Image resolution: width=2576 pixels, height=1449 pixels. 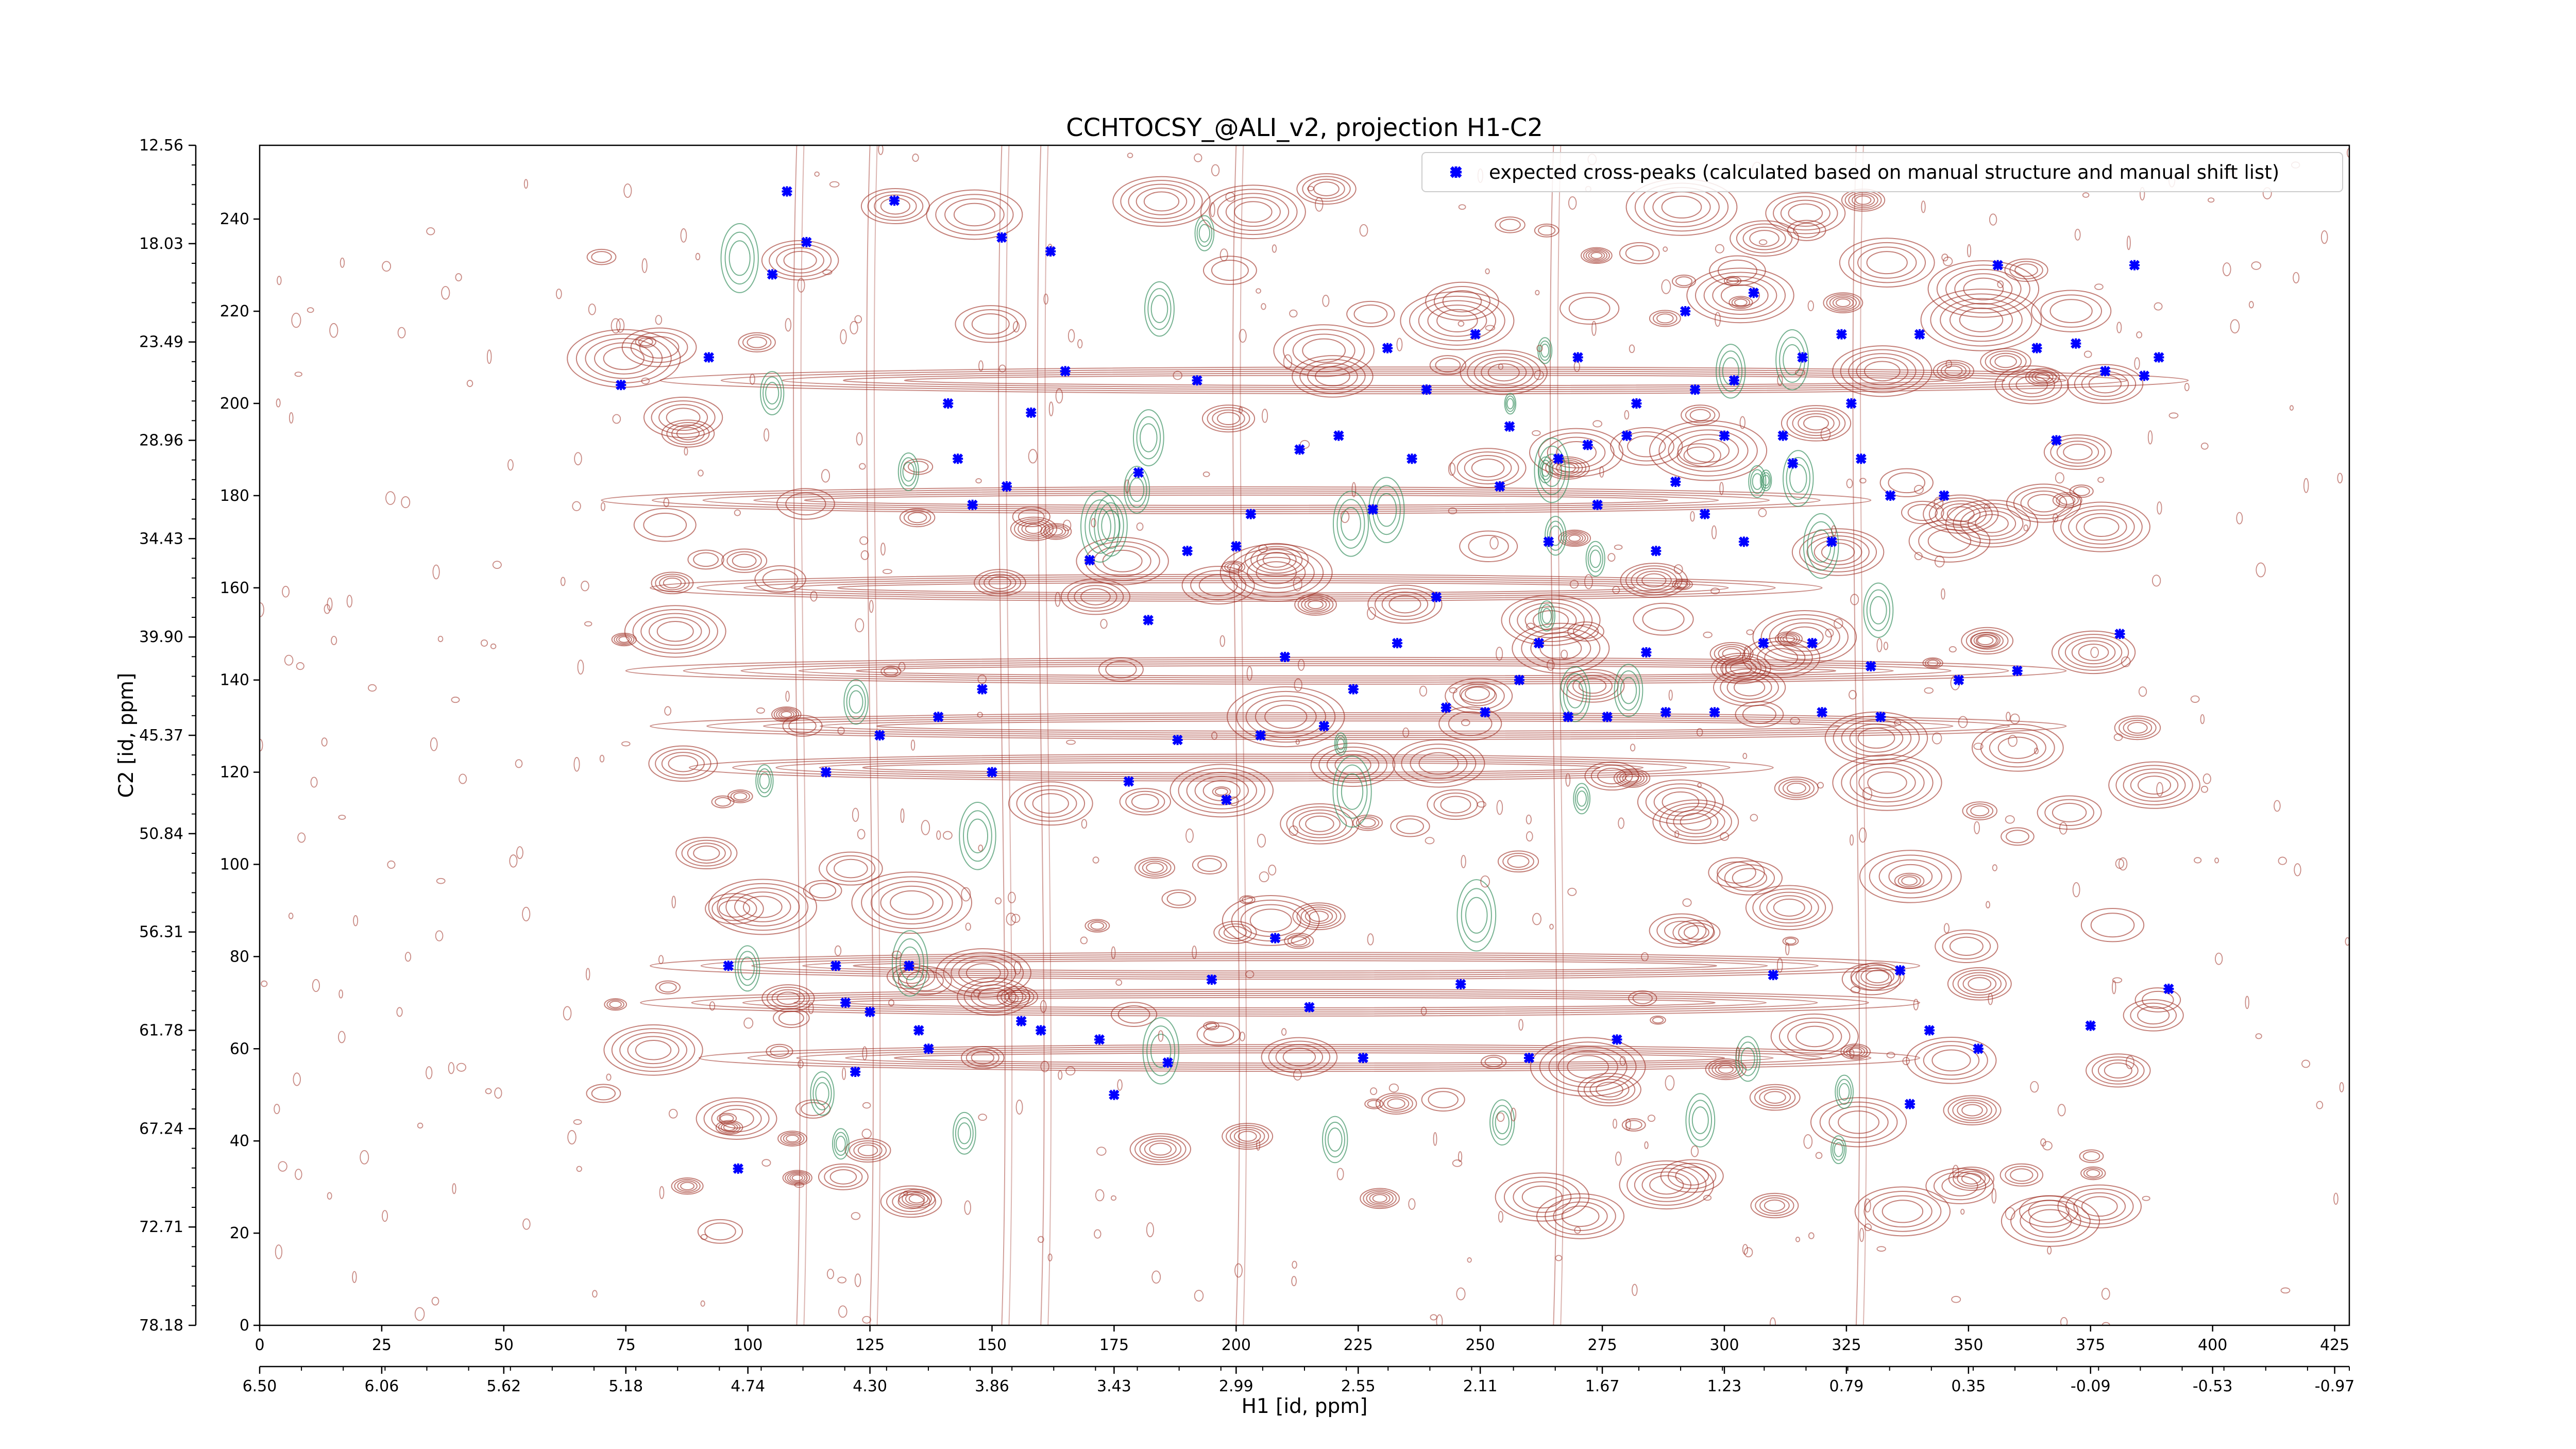 I want to click on x-ppm-tick-label: -0.09, so click(x=2091, y=1386).